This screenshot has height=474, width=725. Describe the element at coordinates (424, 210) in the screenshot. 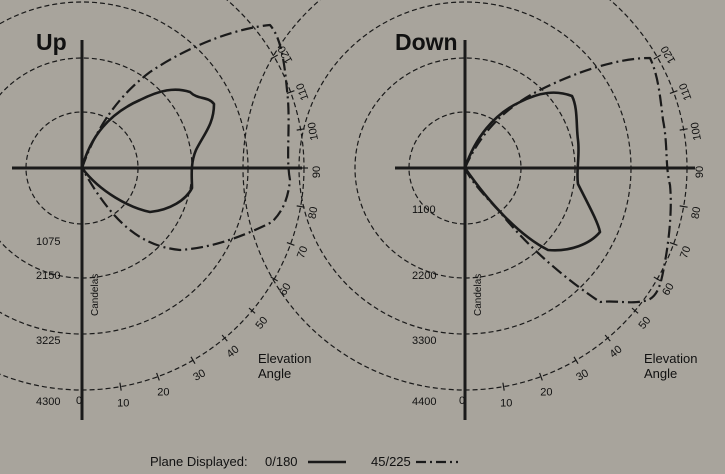

I see `radial-label-1: 1100` at that location.